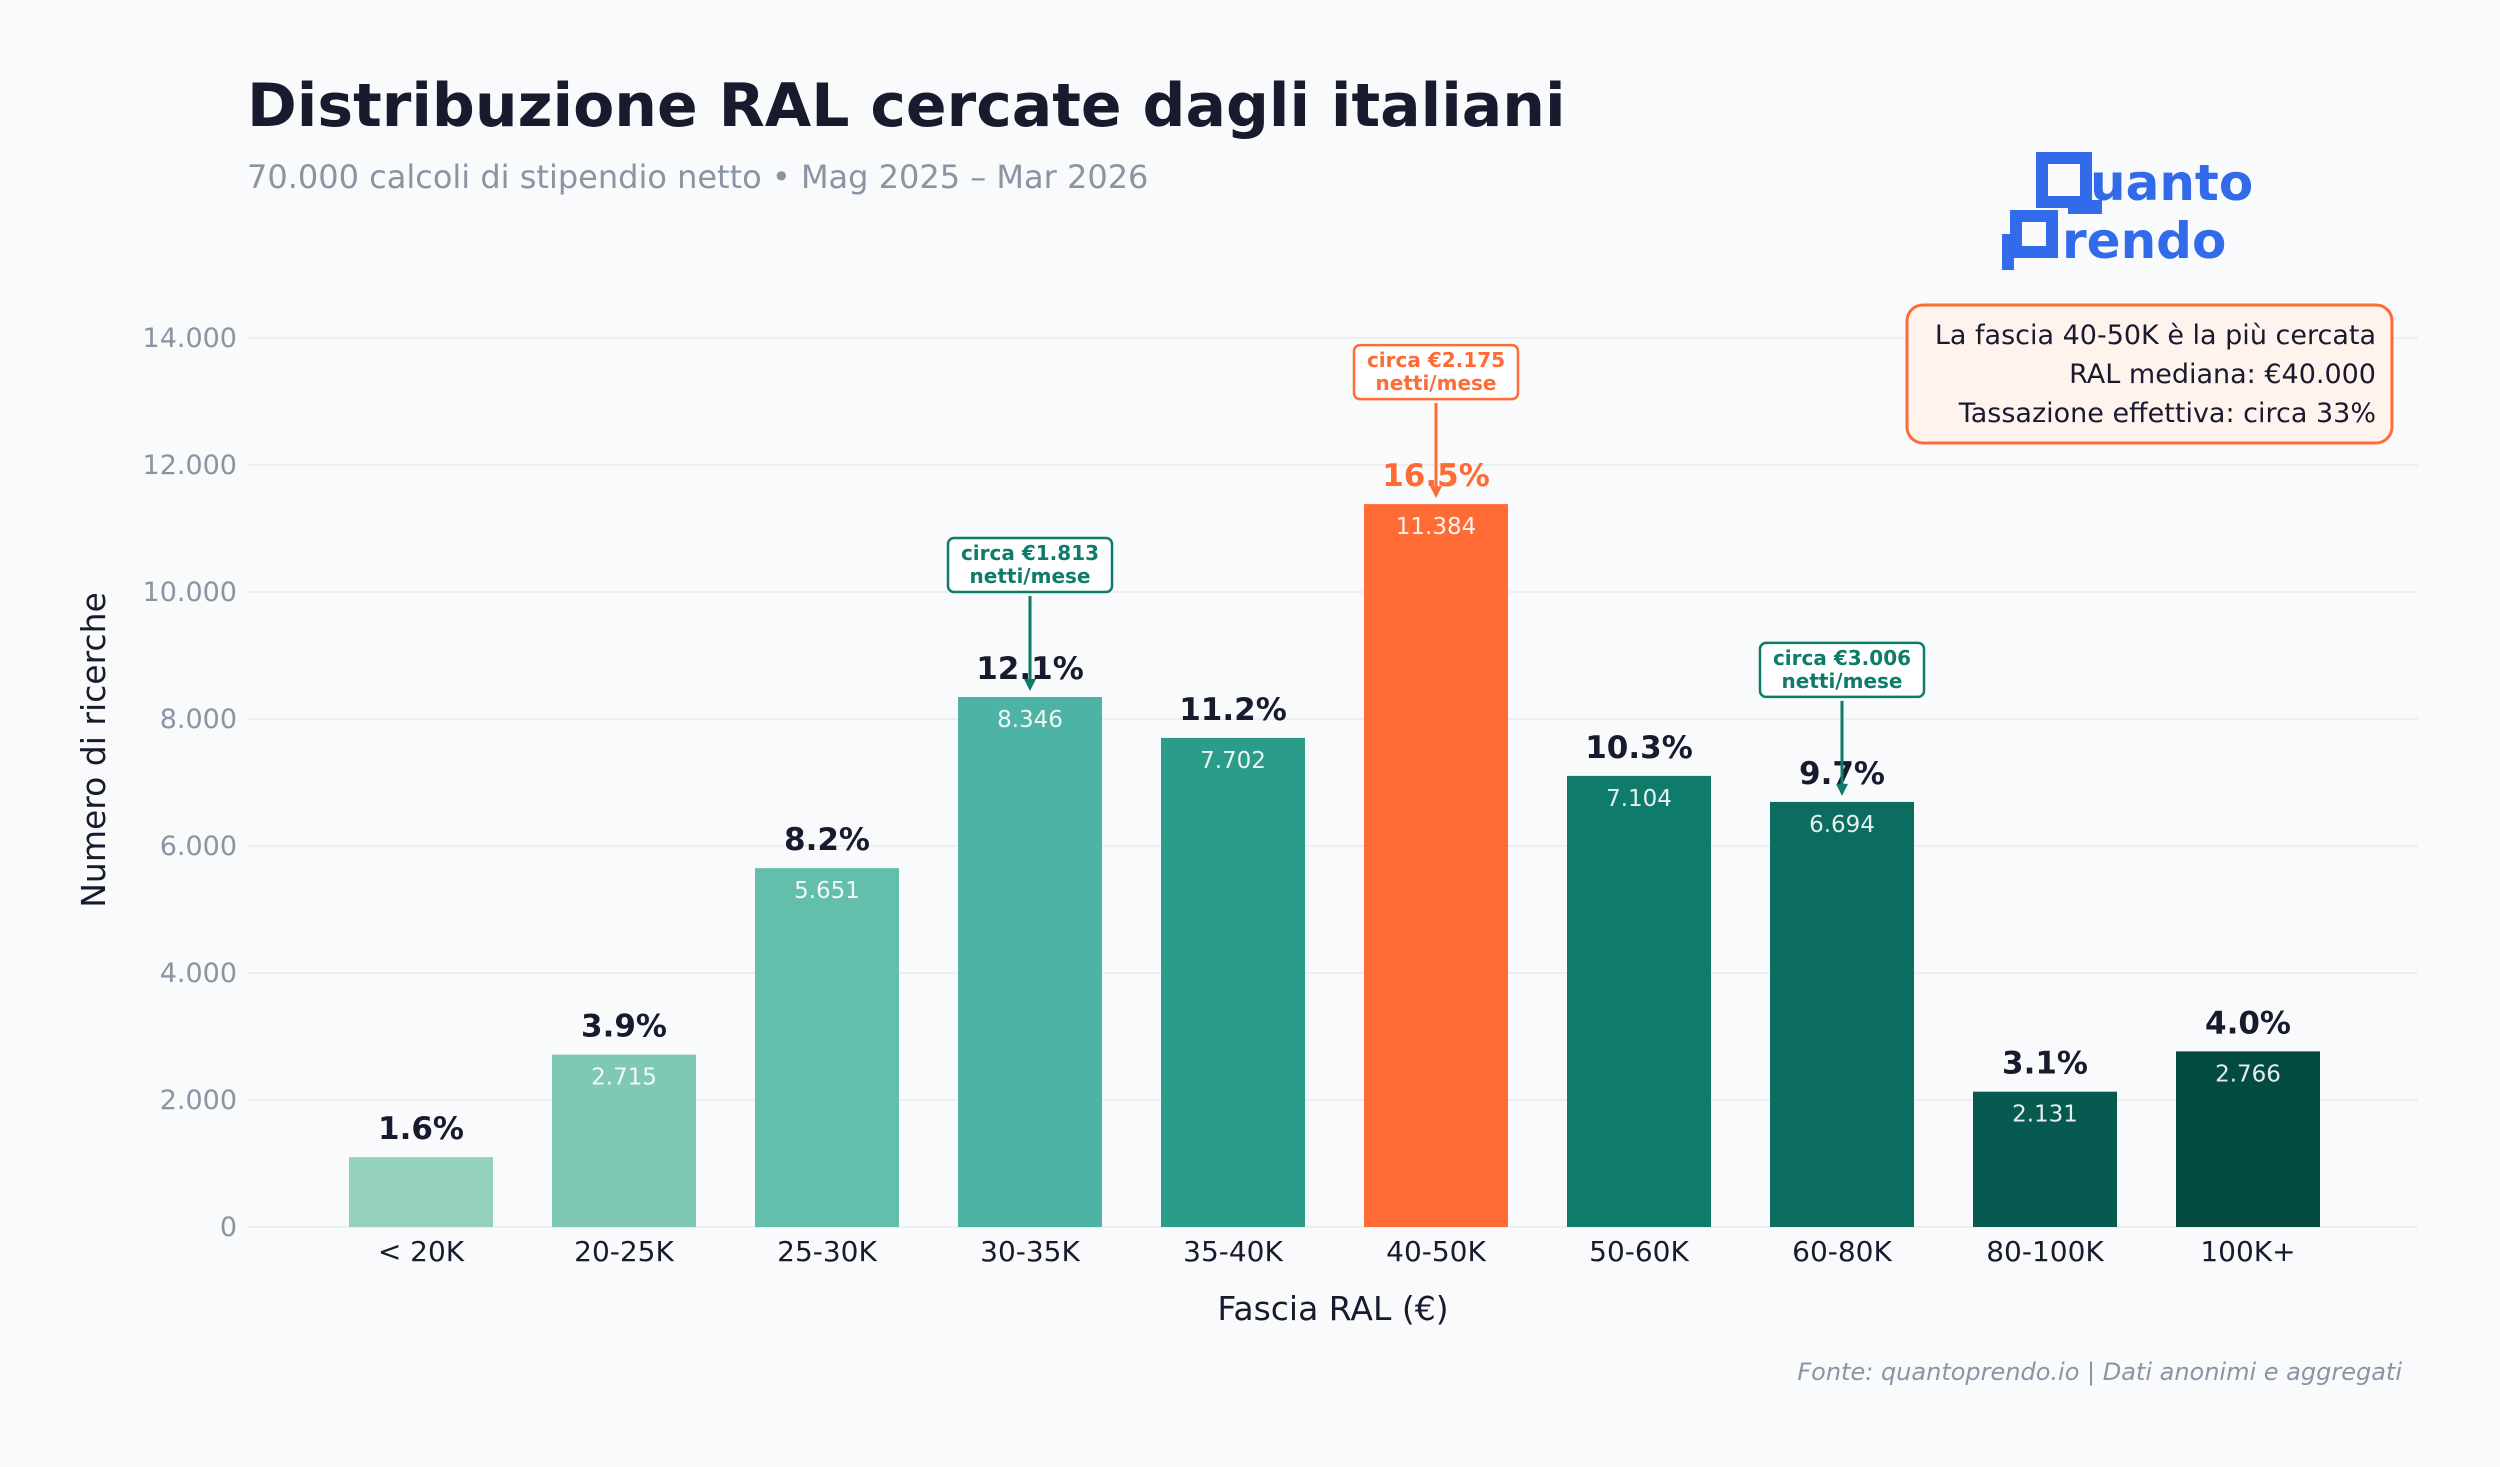 Image resolution: width=2500 pixels, height=1467 pixels. I want to click on logo-p-square, so click(2034, 234).